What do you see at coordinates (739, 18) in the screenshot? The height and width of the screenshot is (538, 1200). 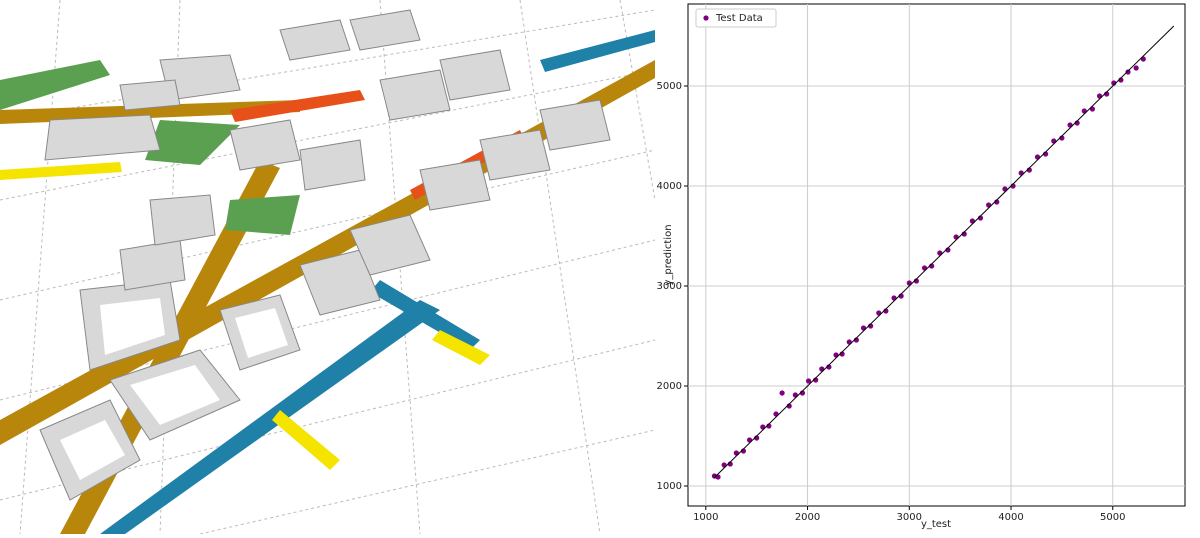 I see `legend-label: Test Data` at bounding box center [739, 18].